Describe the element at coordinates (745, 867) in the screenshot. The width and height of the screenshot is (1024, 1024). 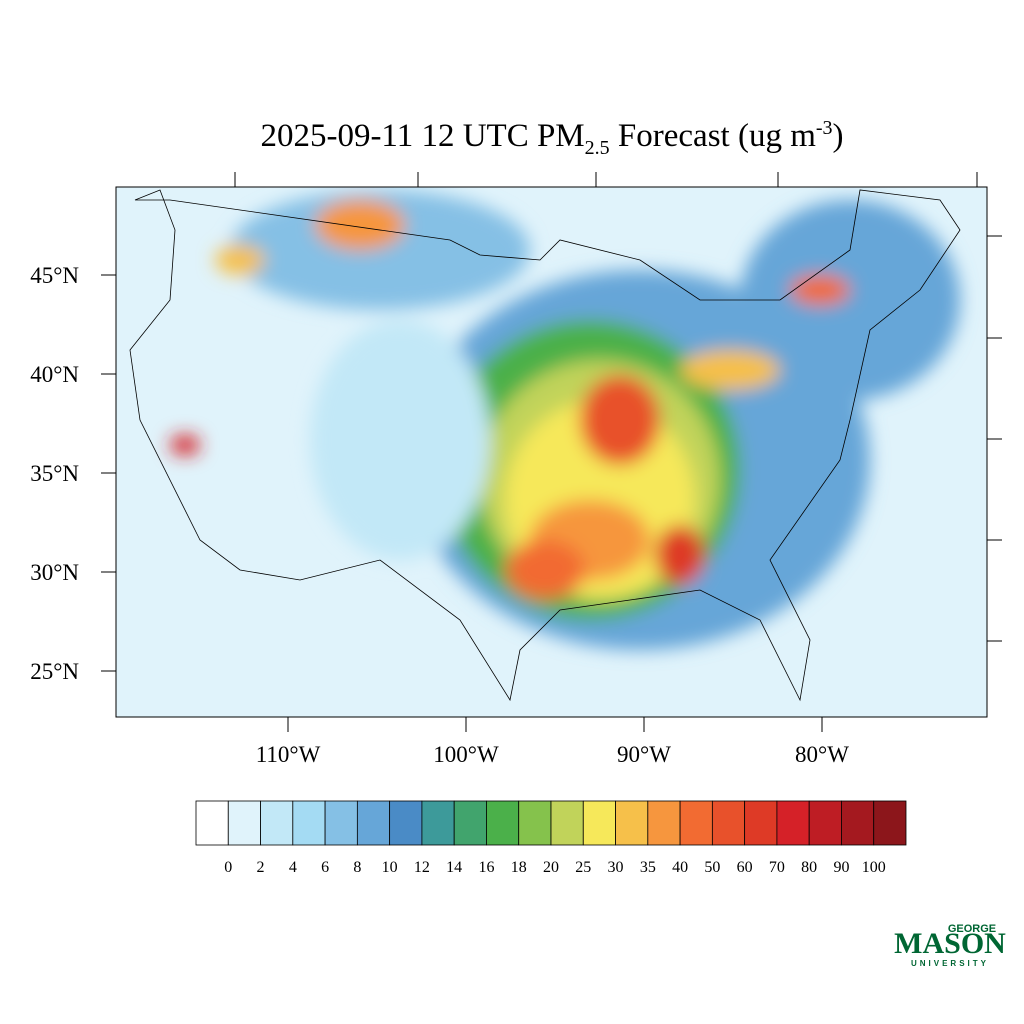
I see `colorbar-label: 60` at that location.